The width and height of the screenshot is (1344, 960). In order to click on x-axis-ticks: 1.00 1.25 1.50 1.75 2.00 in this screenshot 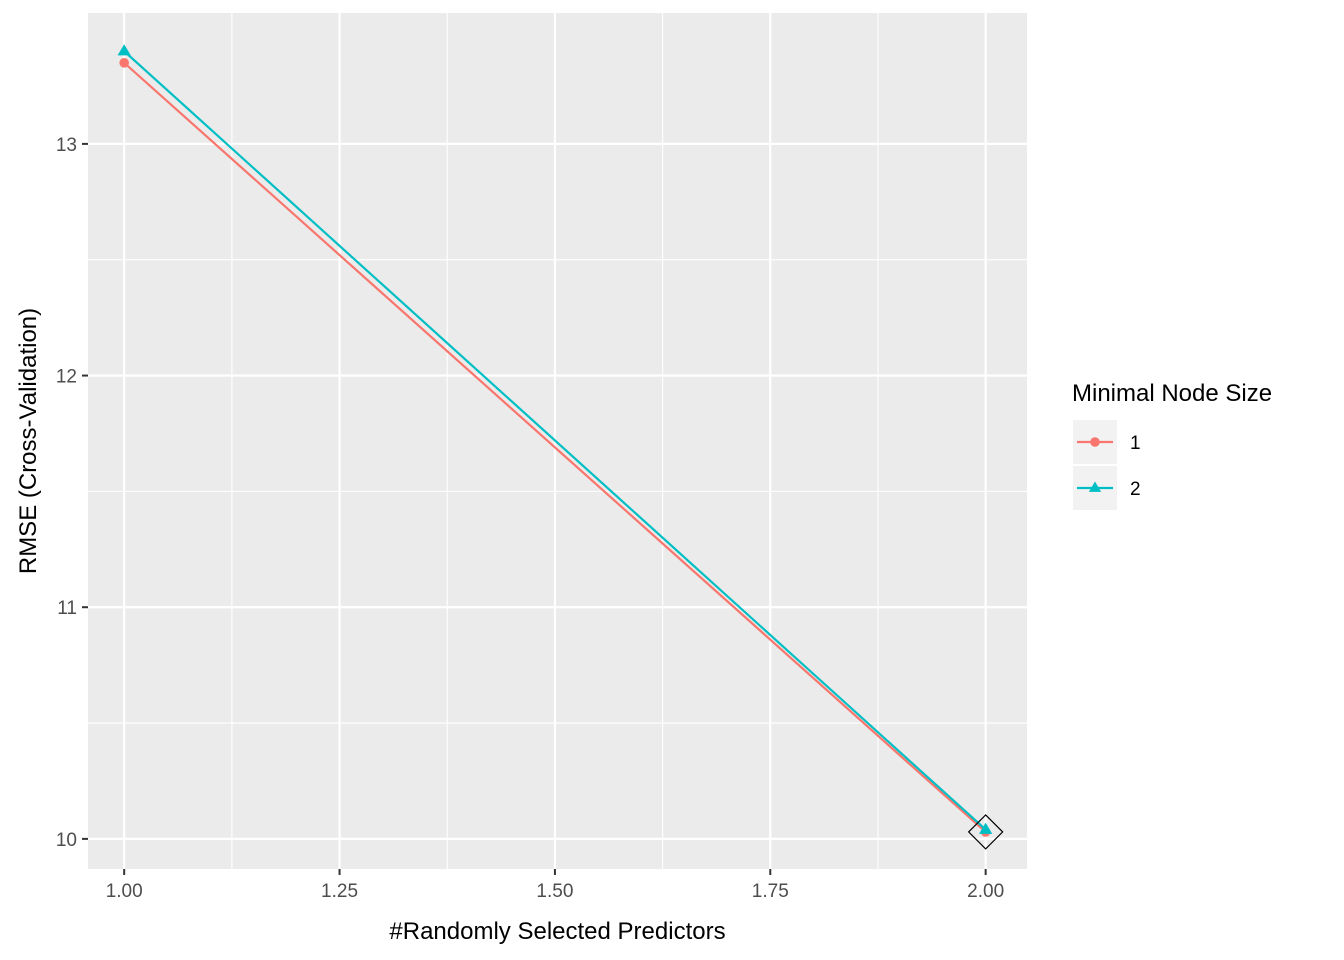, I will do `click(555, 885)`.